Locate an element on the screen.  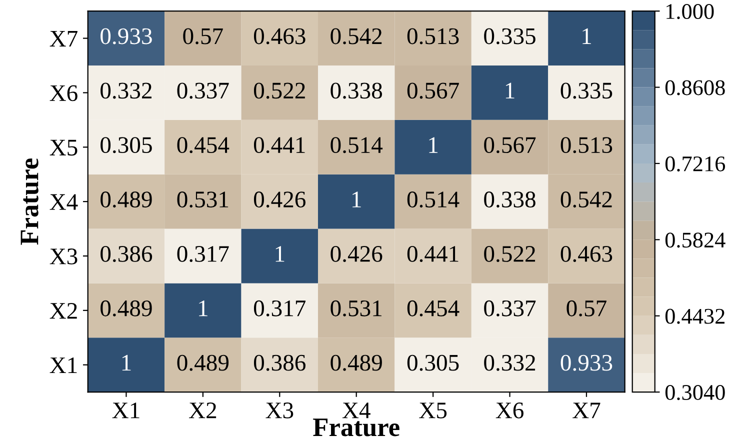
y-axis-title: Frature is located at coordinates (29, 201).